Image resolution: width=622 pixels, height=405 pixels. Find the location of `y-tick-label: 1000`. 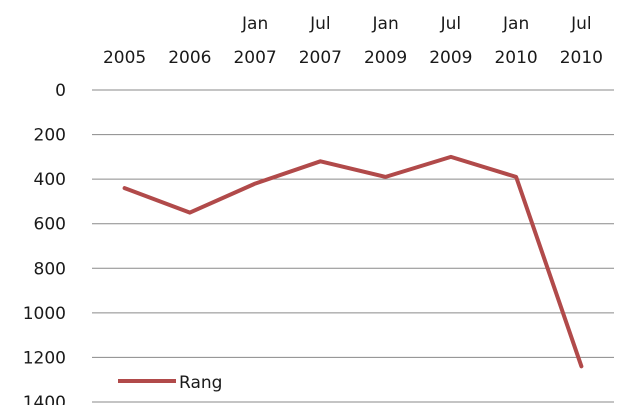

y-tick-label: 1000 is located at coordinates (44, 314).